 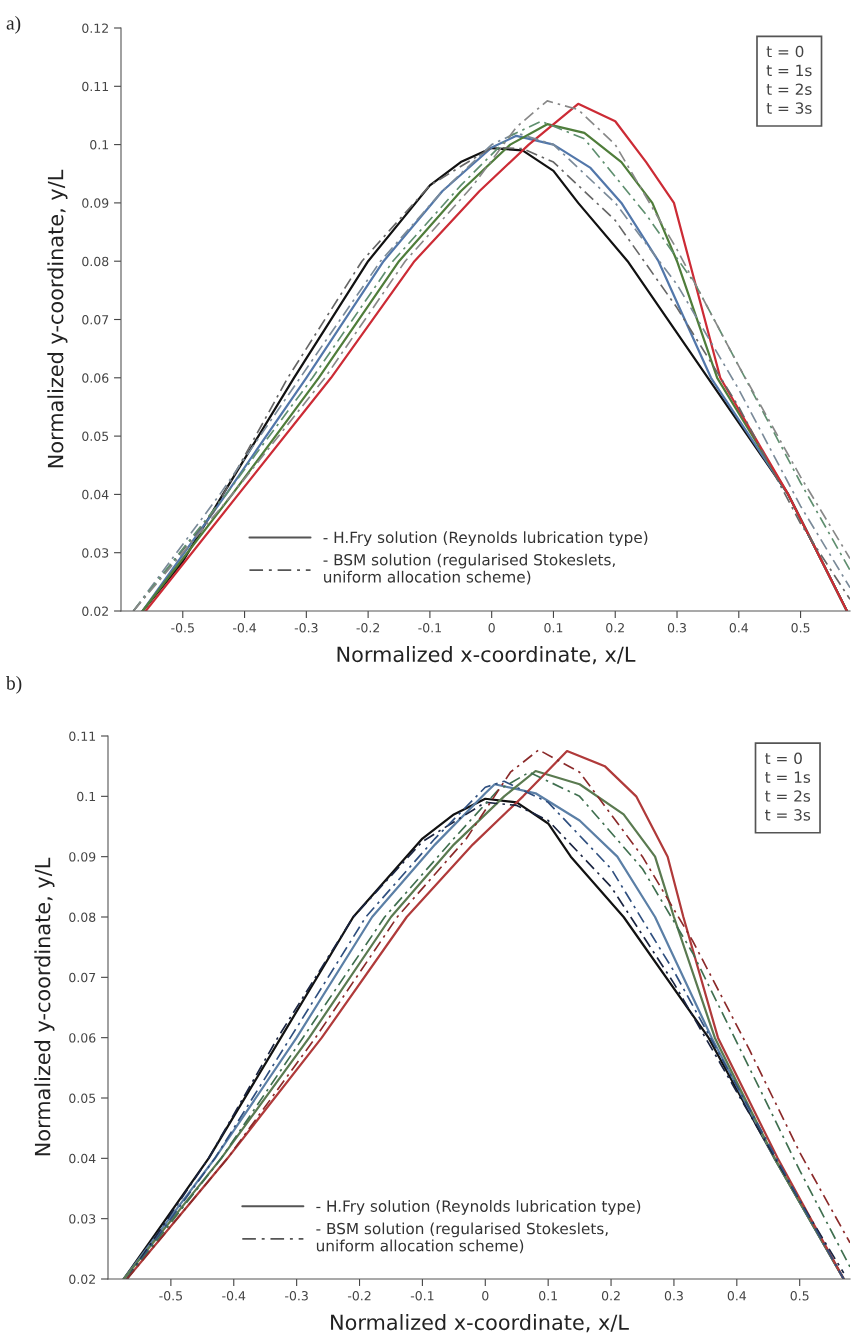 I want to click on chart-title: b), so click(x=14, y=685).